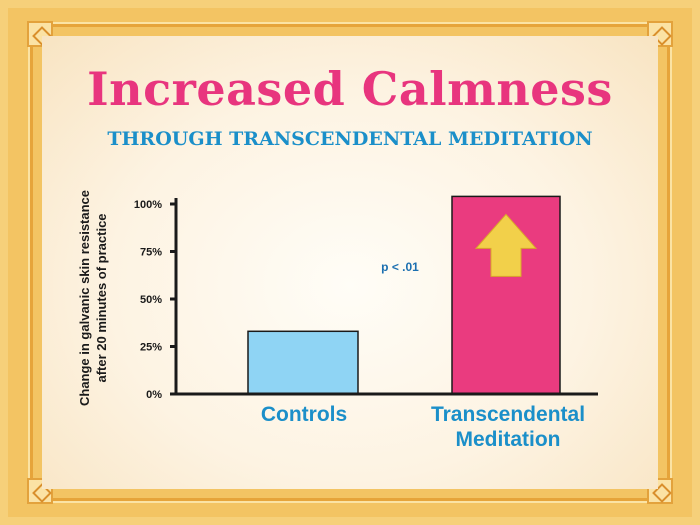  I want to click on y-tick-label: 100%, so click(148, 205).